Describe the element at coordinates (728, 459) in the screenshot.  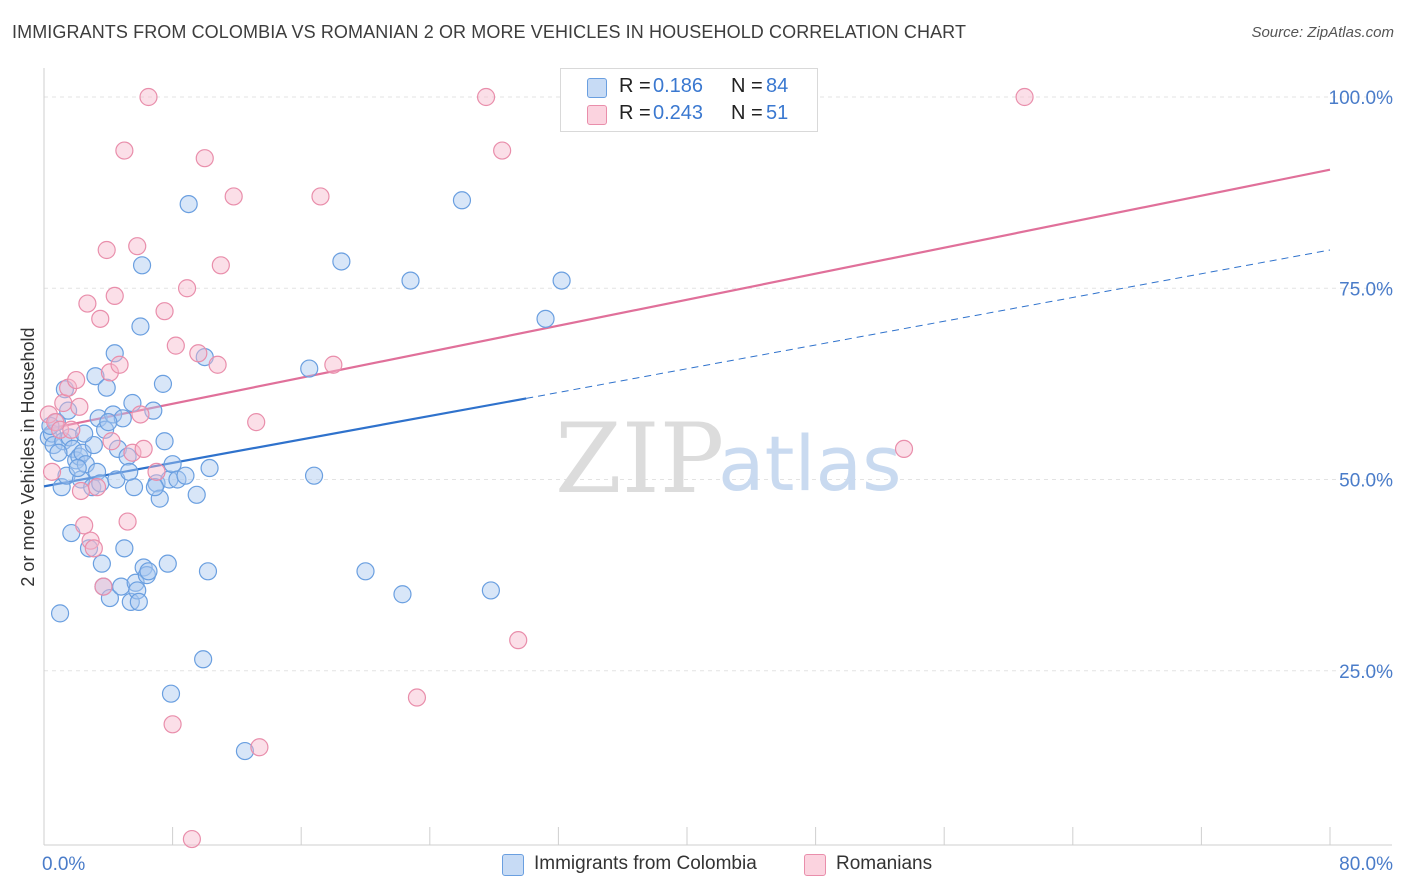
I see `watermark: ZIP atlas` at that location.